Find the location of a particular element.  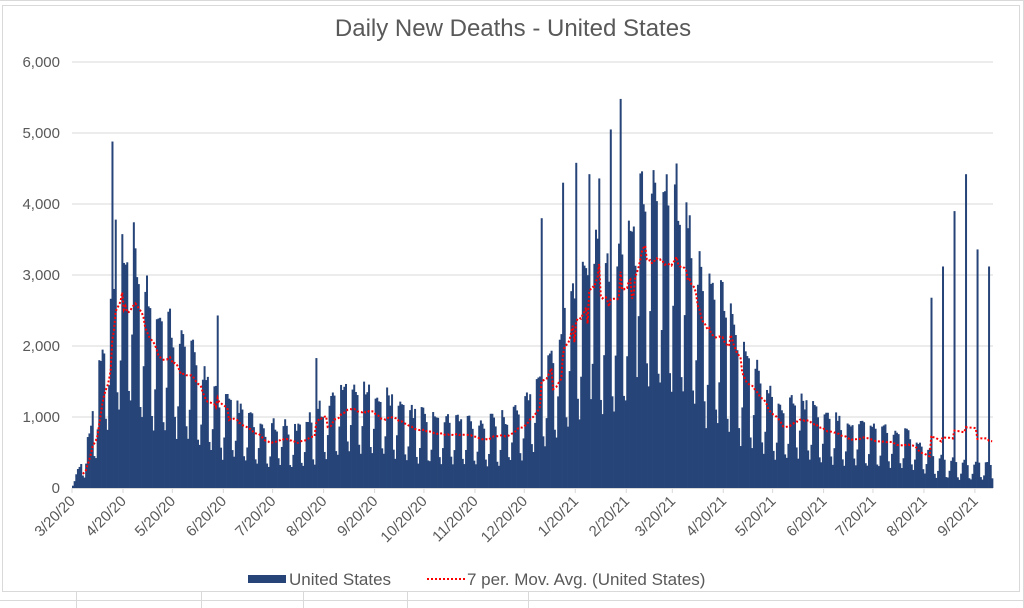

legend-swatch-united-states is located at coordinates (267, 579).